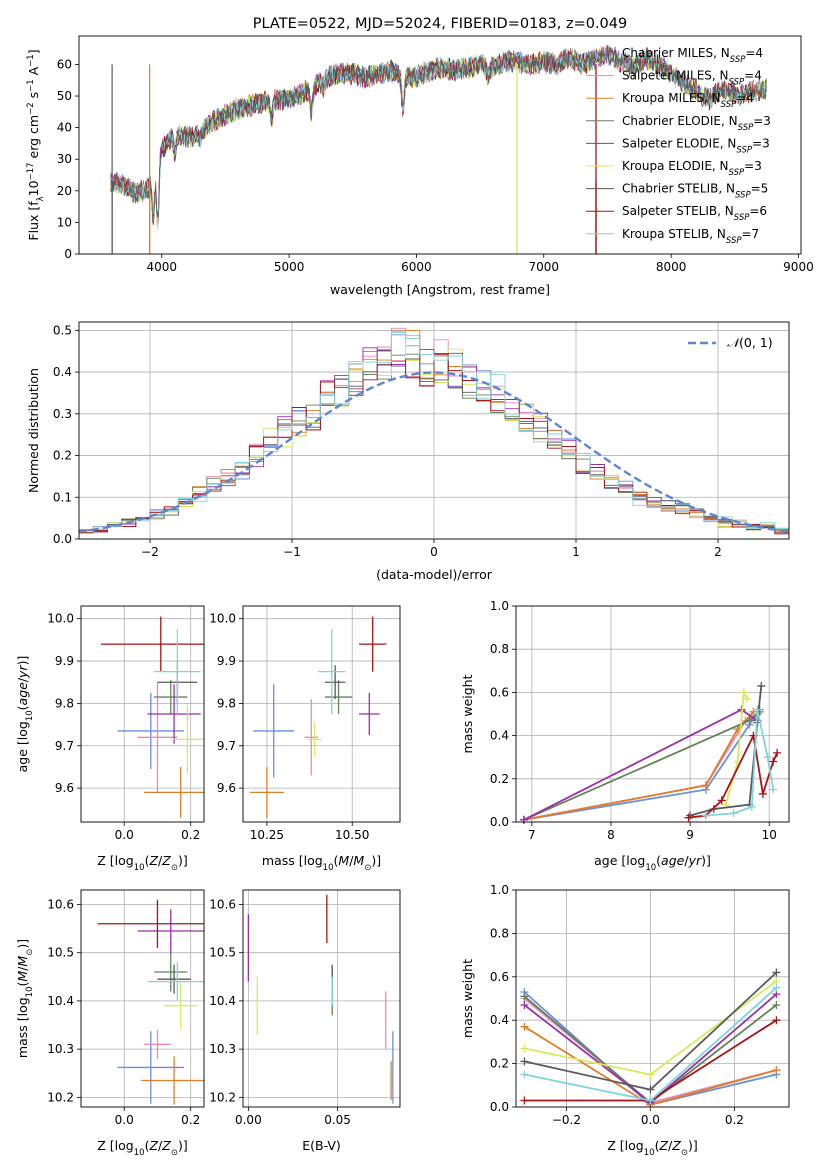  Describe the element at coordinates (352, 835) in the screenshot. I see `x-tick-label: 10.50` at that location.